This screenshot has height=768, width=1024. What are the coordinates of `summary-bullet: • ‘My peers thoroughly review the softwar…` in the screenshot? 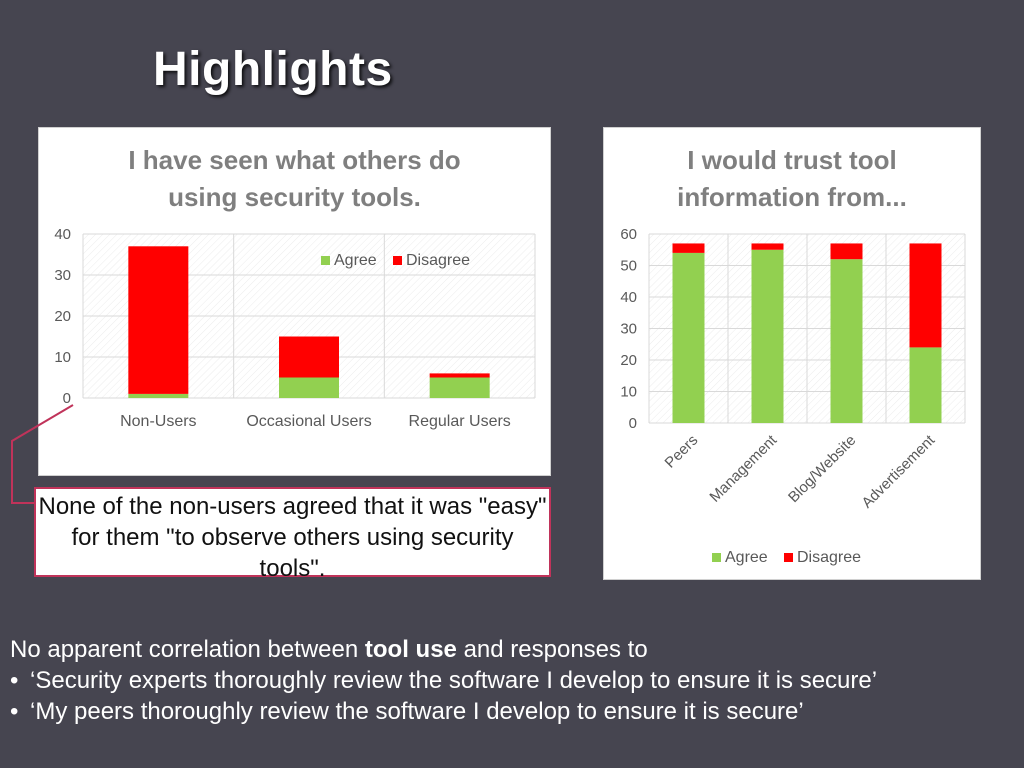 It's located at (515, 711).